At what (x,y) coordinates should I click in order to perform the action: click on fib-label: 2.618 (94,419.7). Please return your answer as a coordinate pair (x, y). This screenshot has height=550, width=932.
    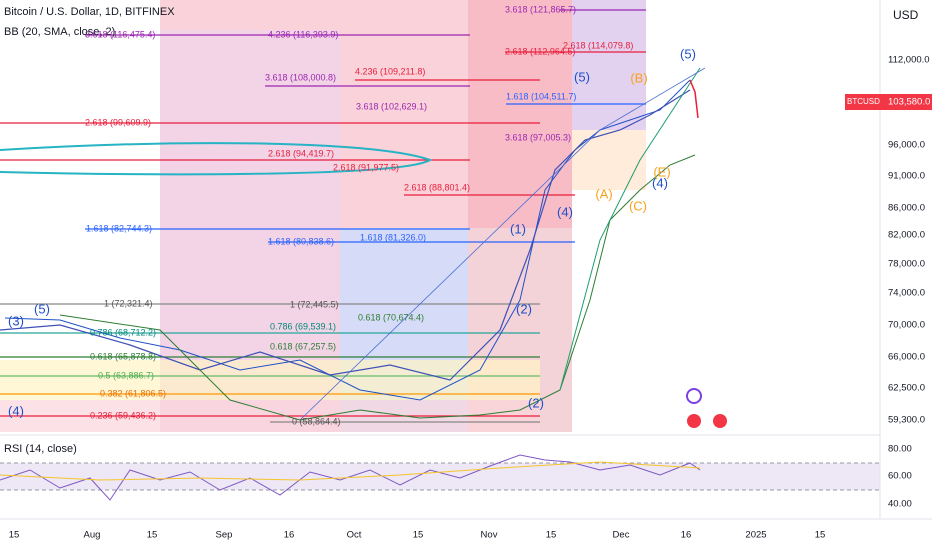
    Looking at the image, I should click on (301, 153).